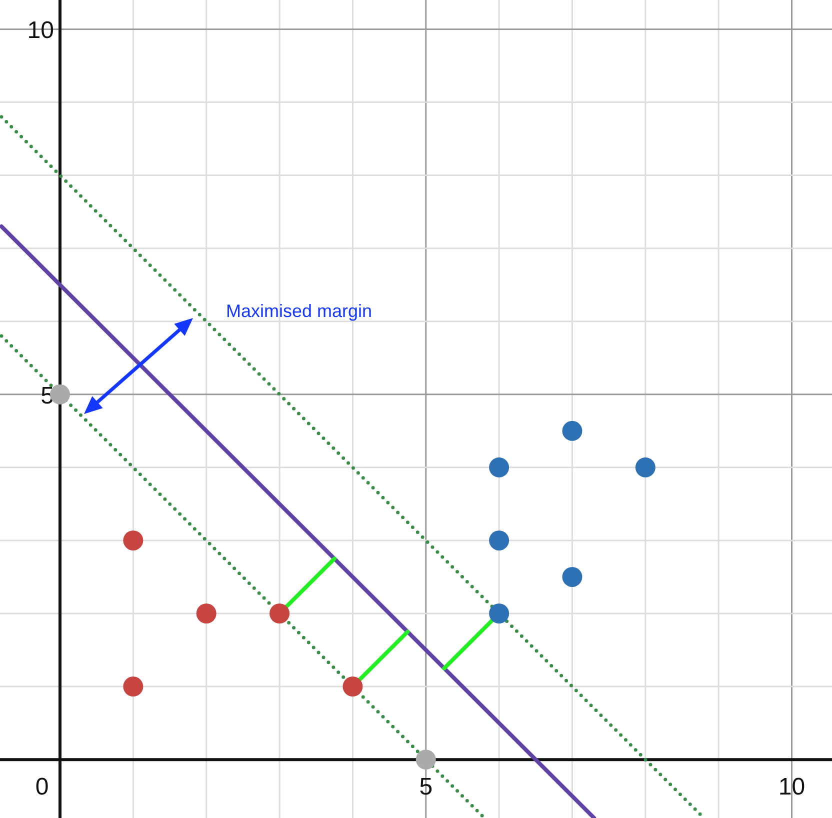 The width and height of the screenshot is (832, 818). Describe the element at coordinates (42, 787) in the screenshot. I see `x-tick-label: 0` at that location.